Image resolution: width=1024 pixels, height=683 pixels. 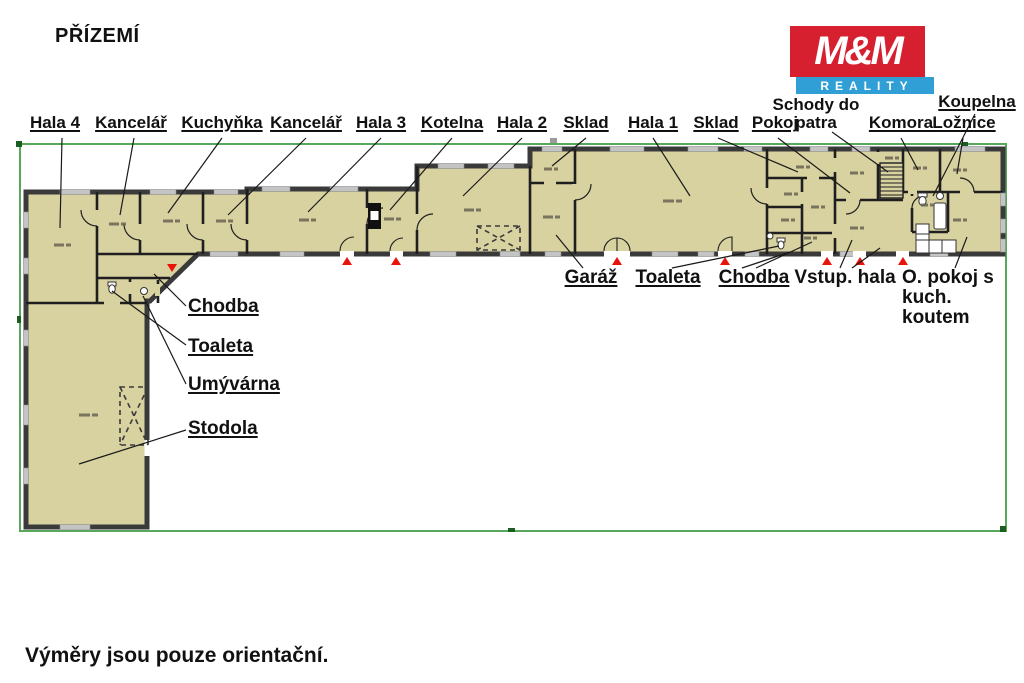 What do you see at coordinates (131, 122) in the screenshot?
I see `room-label-kancelar-1: Kancelář` at bounding box center [131, 122].